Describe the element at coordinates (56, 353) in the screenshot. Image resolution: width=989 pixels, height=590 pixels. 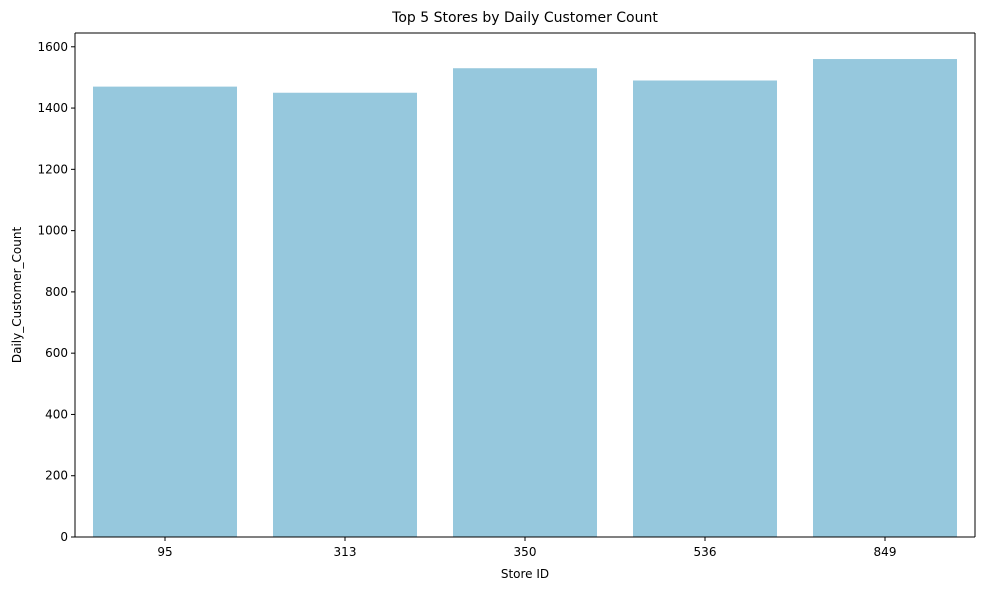
I see `y-tick-label: 600` at that location.